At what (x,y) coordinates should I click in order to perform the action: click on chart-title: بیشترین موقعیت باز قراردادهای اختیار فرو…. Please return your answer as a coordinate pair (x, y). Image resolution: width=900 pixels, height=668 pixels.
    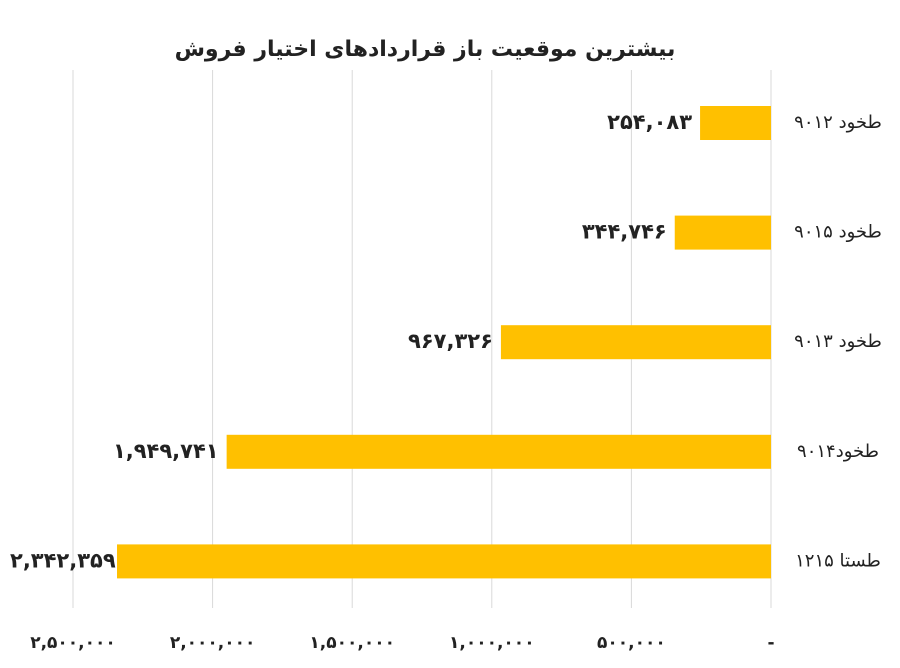
    Looking at the image, I should click on (425, 49).